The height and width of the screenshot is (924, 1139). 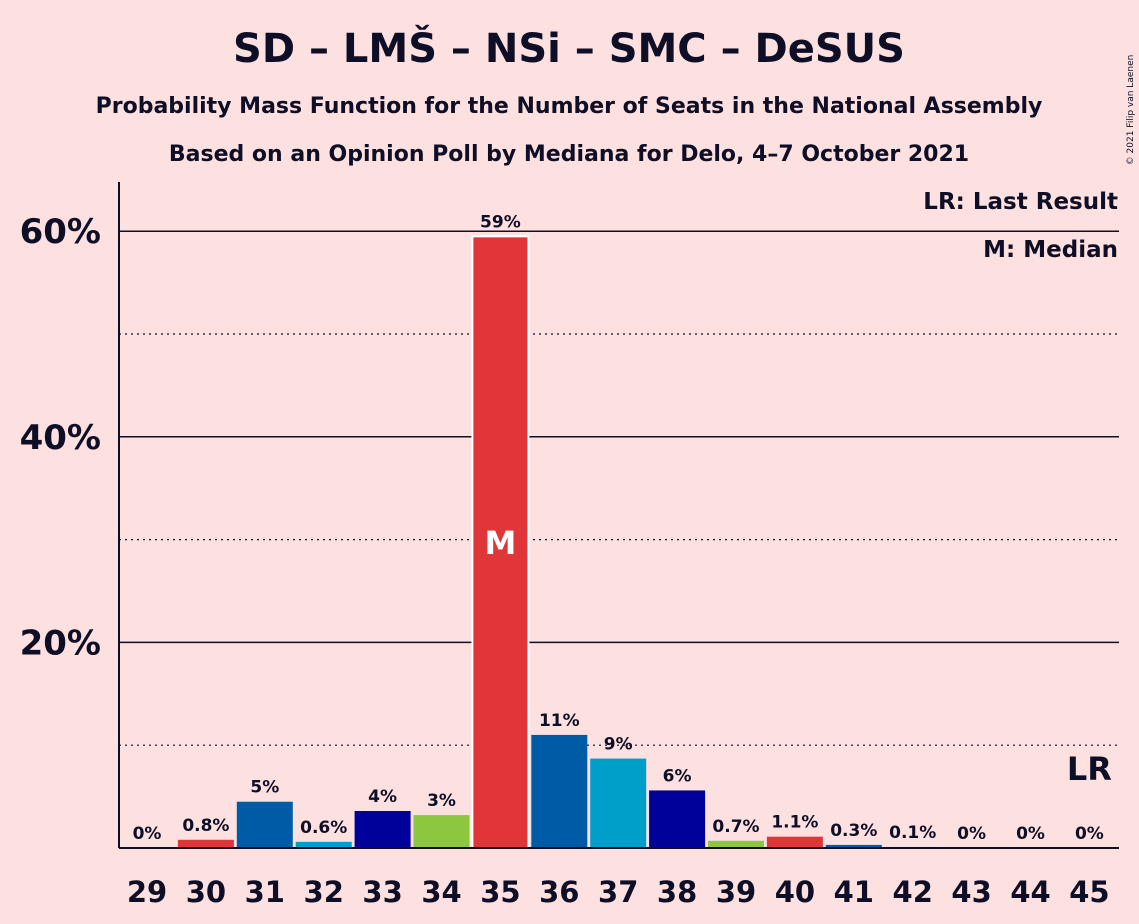 What do you see at coordinates (382, 892) in the screenshot?
I see `x-tick-label: 33` at bounding box center [382, 892].